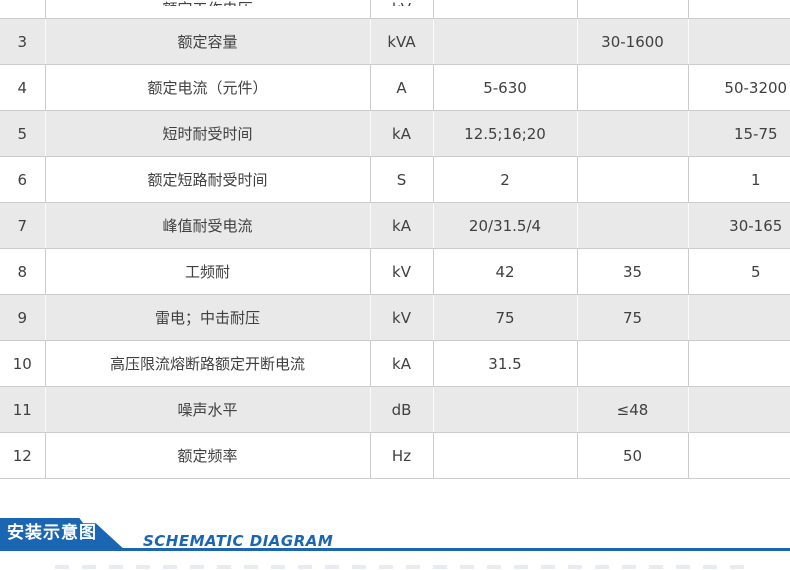 The width and height of the screenshot is (790, 570). I want to click on value-cell-3: 30-165, so click(738, 225).